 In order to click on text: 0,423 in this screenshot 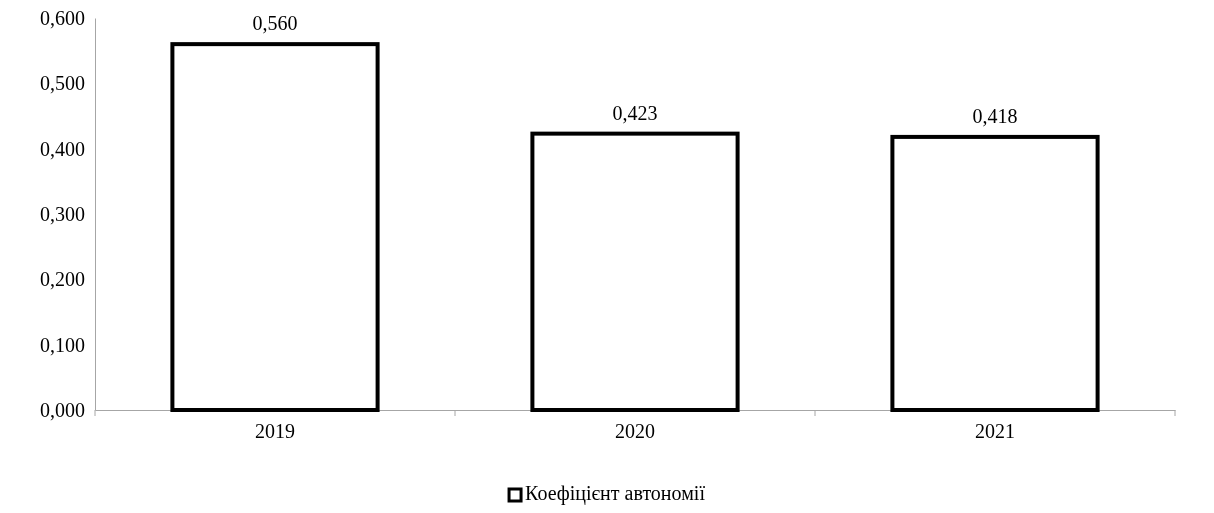, I will do `click(635, 112)`.